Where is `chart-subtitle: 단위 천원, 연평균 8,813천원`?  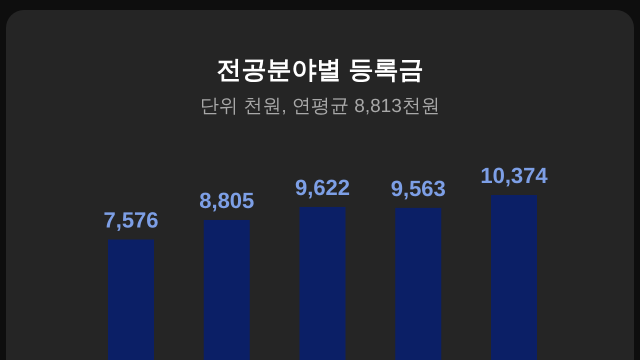
chart-subtitle: 단위 천원, 연평균 8,813천원 is located at coordinates (320, 106).